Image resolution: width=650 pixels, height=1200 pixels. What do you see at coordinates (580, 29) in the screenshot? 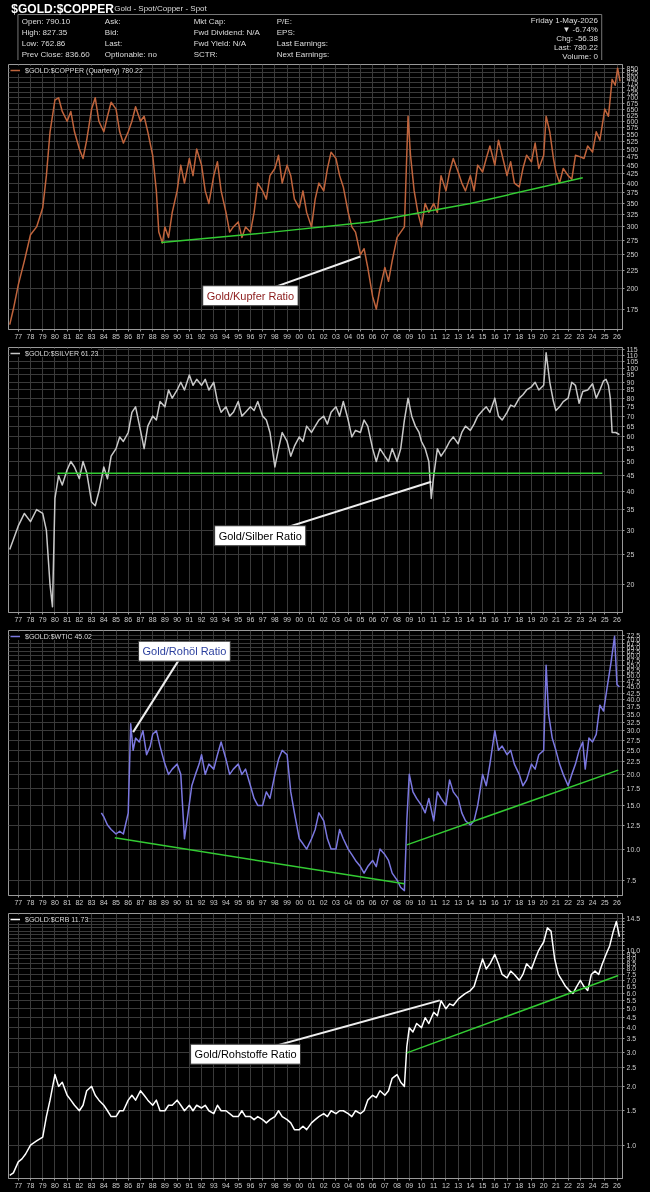
I see `text: ▼ -6.74%` at bounding box center [580, 29].